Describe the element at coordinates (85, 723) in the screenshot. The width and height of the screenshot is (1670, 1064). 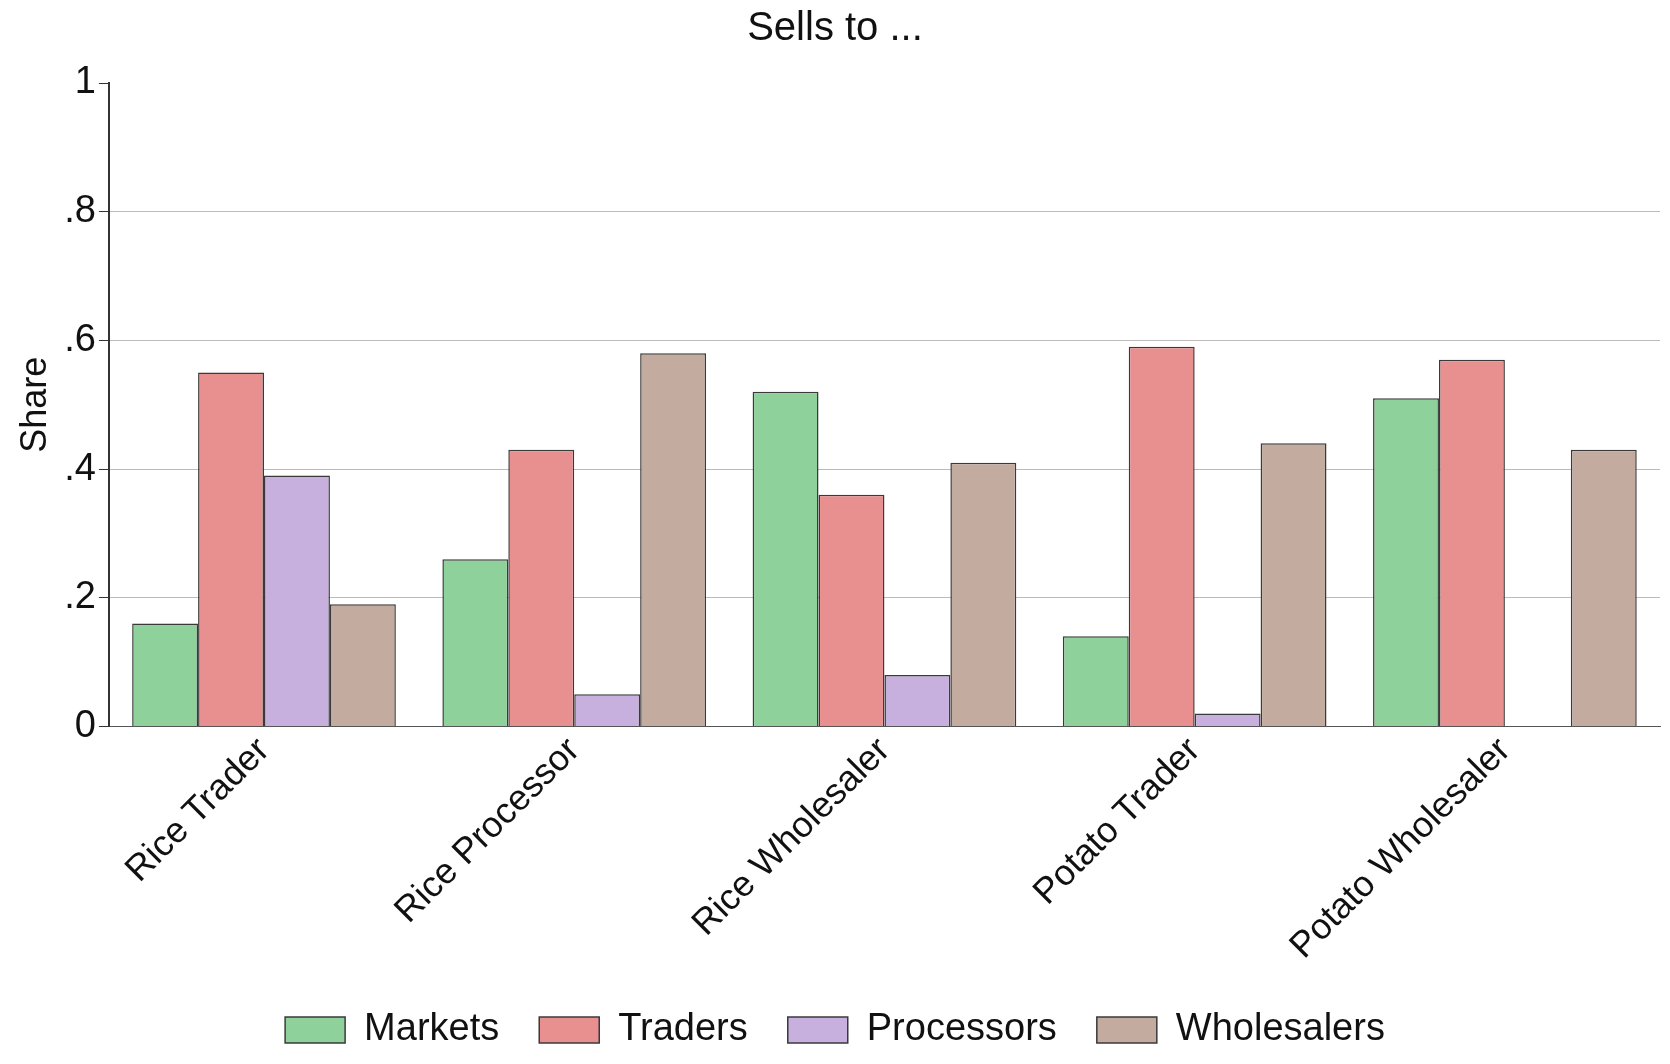
I see `y-tick-label: 0` at that location.